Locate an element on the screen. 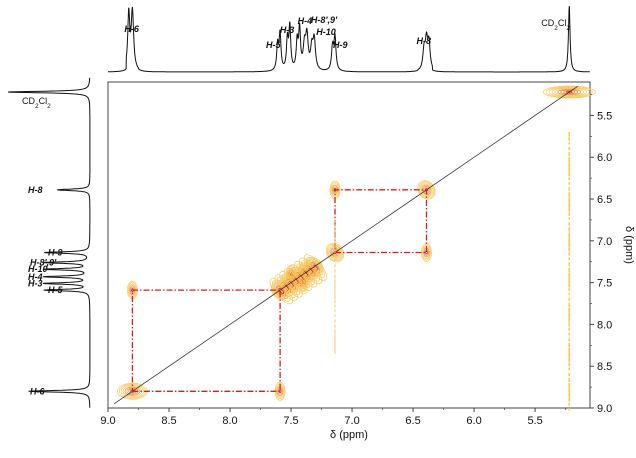 The height and width of the screenshot is (458, 636). y-tick-label: 6.0 is located at coordinates (604, 158).